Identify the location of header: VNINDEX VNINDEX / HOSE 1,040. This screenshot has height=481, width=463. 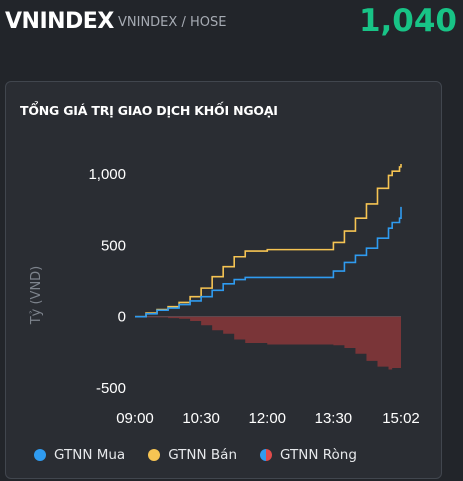
(231, 24).